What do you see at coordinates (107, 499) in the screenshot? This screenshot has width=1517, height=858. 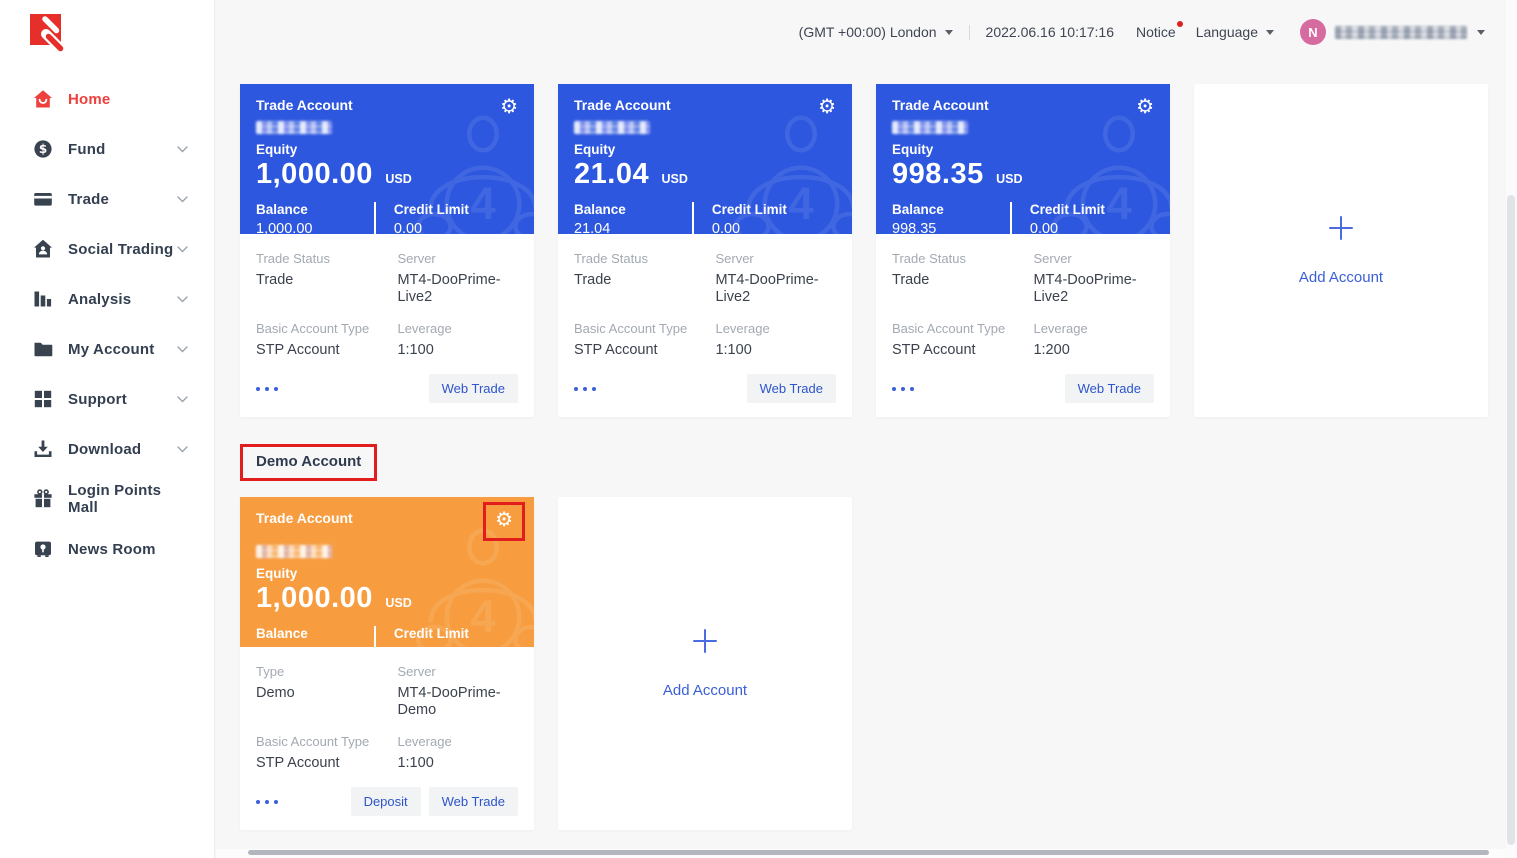 I see `sidebar-item-login-points-mall: Login Points Mall` at bounding box center [107, 499].